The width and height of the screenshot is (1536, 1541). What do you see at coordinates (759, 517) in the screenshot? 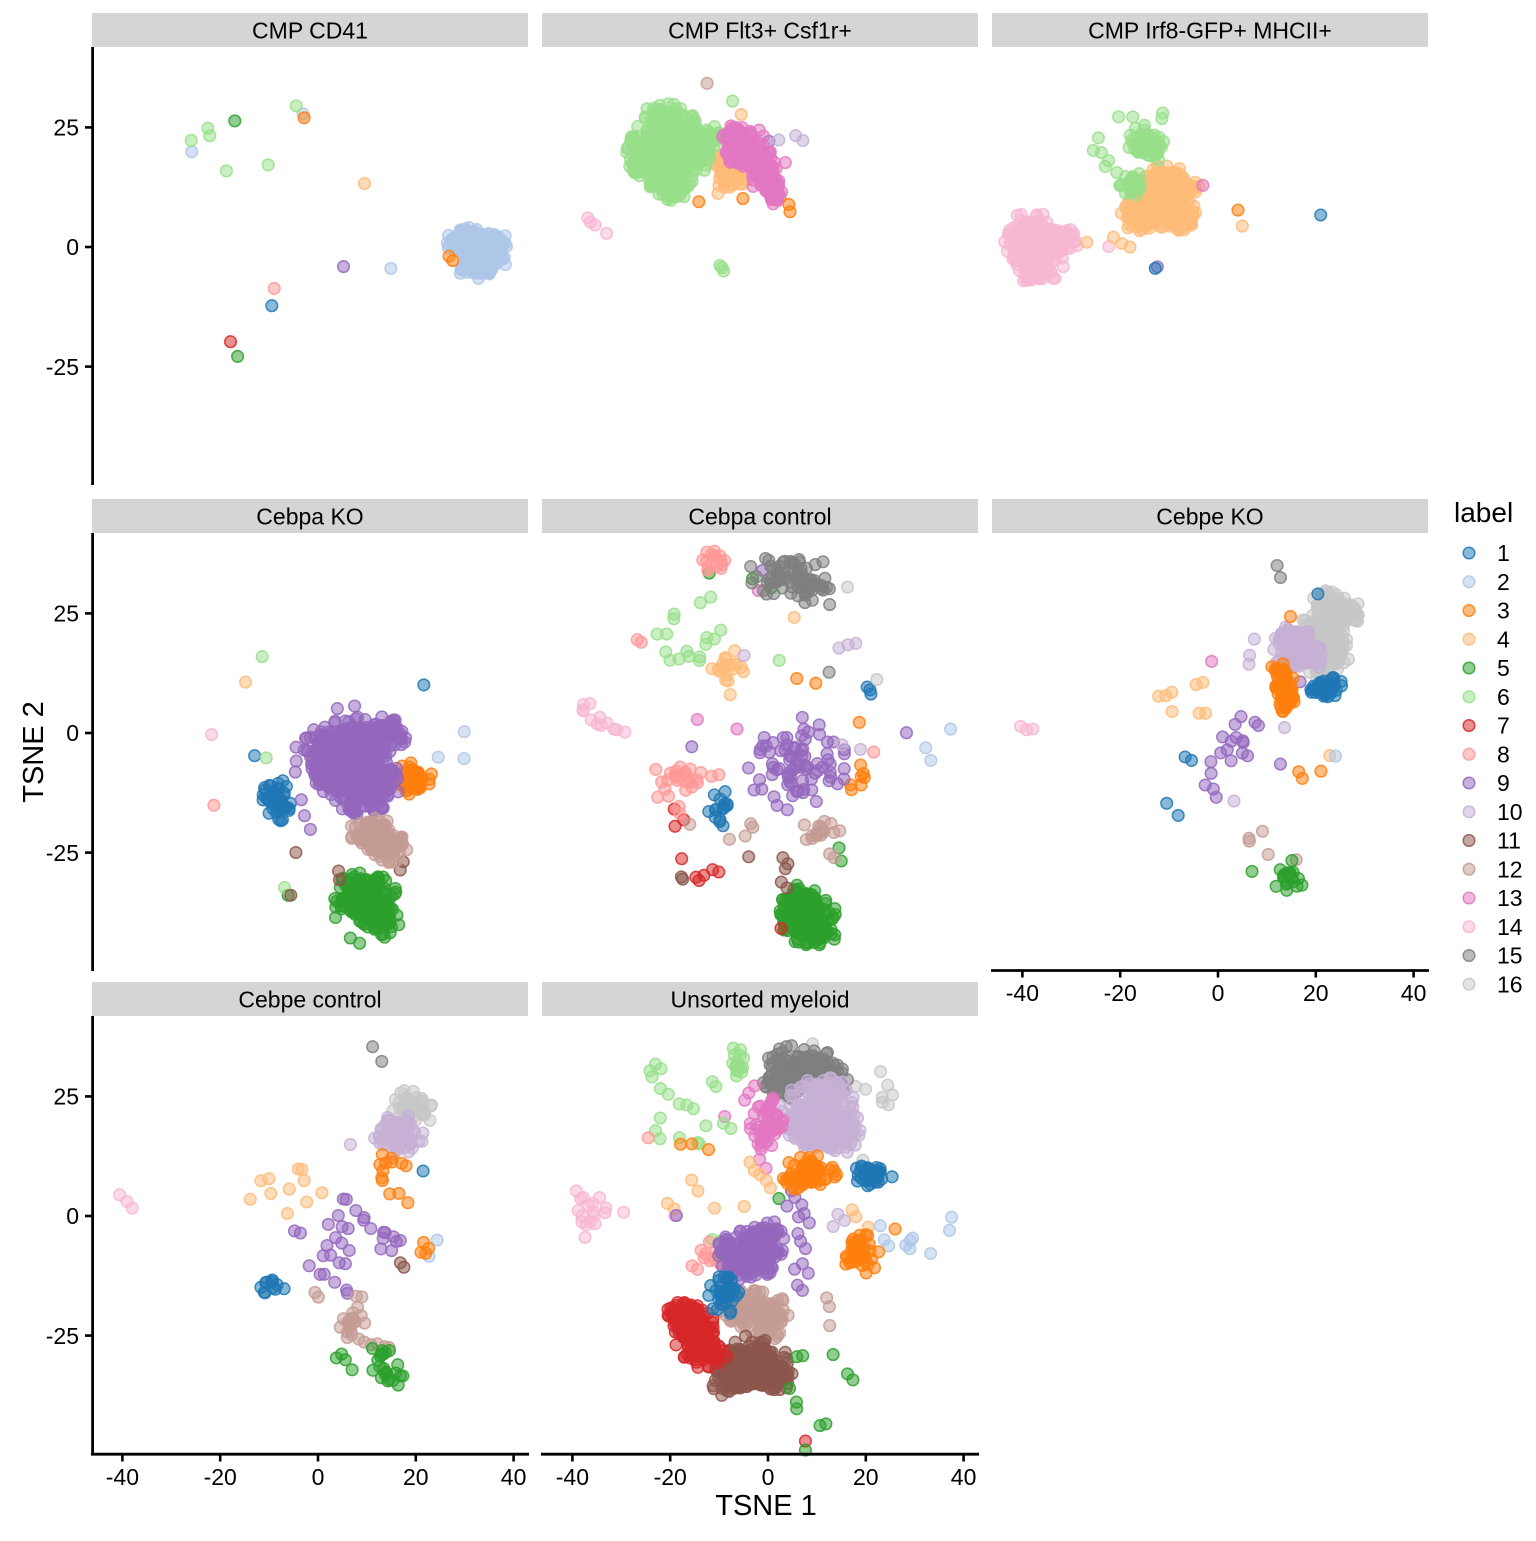
I see `svg-text: Cebpa control` at bounding box center [759, 517].